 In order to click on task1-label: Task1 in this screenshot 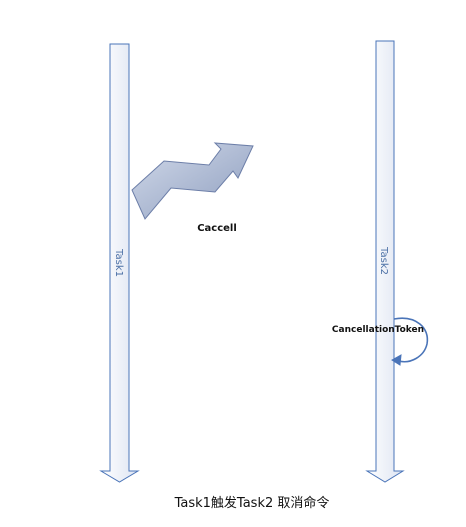, I will do `click(118, 262)`.